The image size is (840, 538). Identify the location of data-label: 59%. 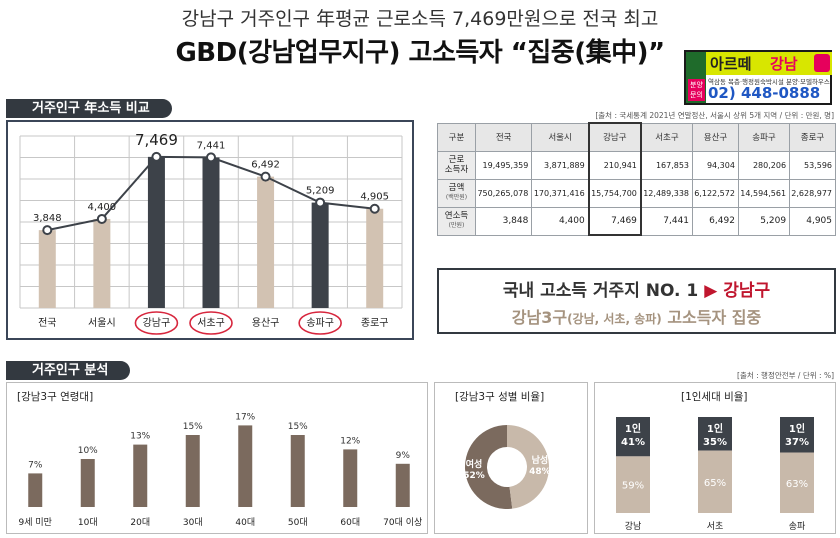
(633, 486).